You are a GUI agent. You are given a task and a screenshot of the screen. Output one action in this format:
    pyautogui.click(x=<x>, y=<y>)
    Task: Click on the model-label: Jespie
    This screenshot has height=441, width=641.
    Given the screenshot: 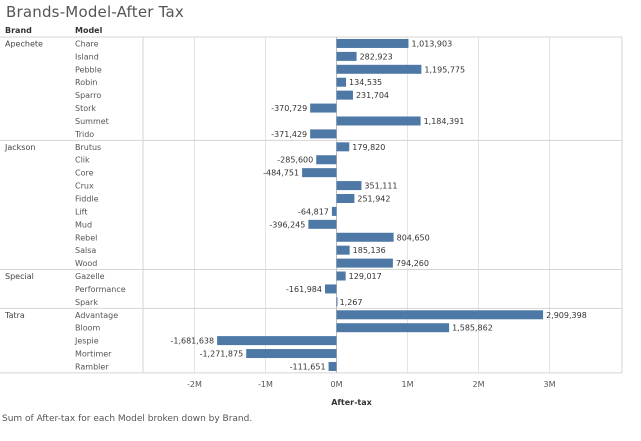 What is the action you would take?
    pyautogui.click(x=86, y=341)
    